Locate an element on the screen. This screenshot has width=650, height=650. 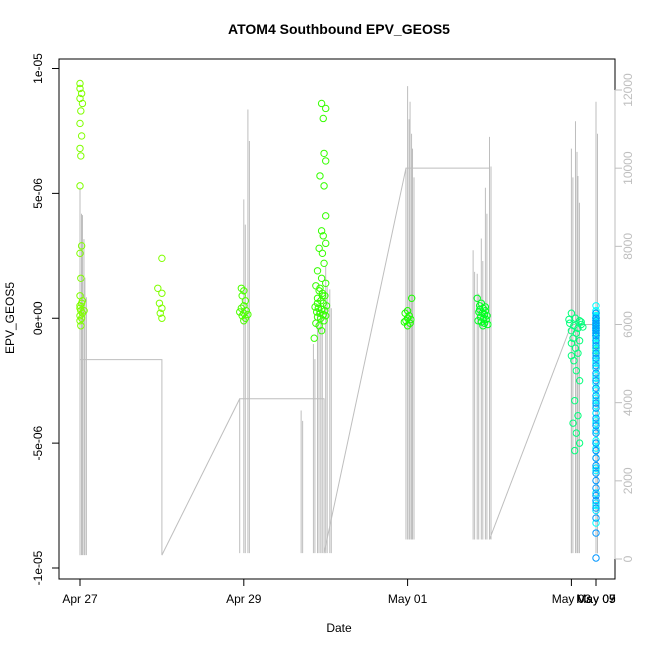
right-tick-label: 0 is located at coordinates (628, 558).